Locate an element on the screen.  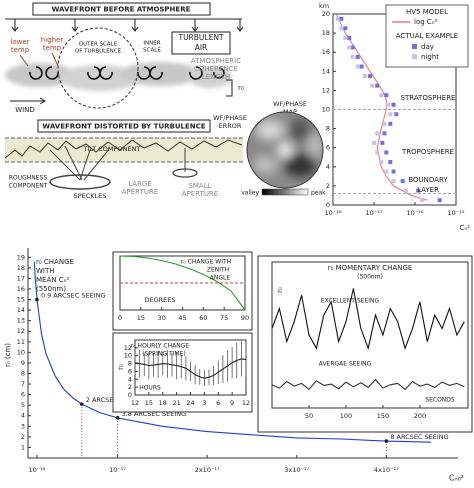
label: TILT COMPONENT is located at coordinates (112, 149).